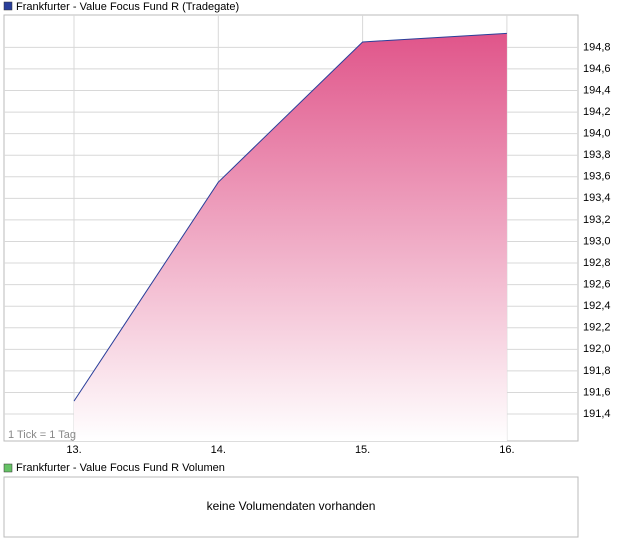 The image size is (620, 546). What do you see at coordinates (506, 450) in the screenshot?
I see `x-tick-label: 16.` at bounding box center [506, 450].